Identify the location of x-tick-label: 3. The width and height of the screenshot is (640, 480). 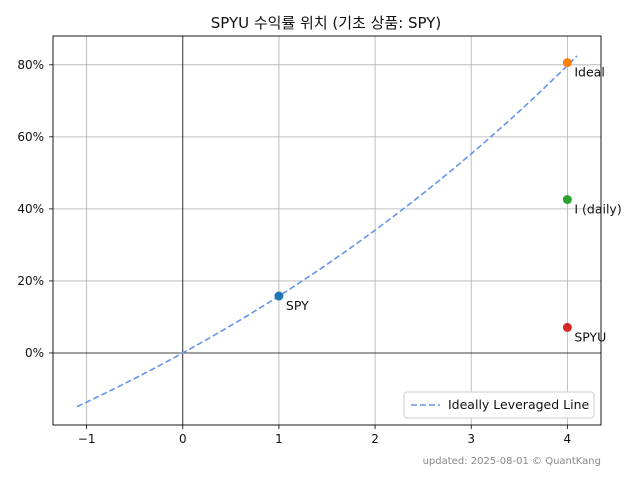
(471, 439).